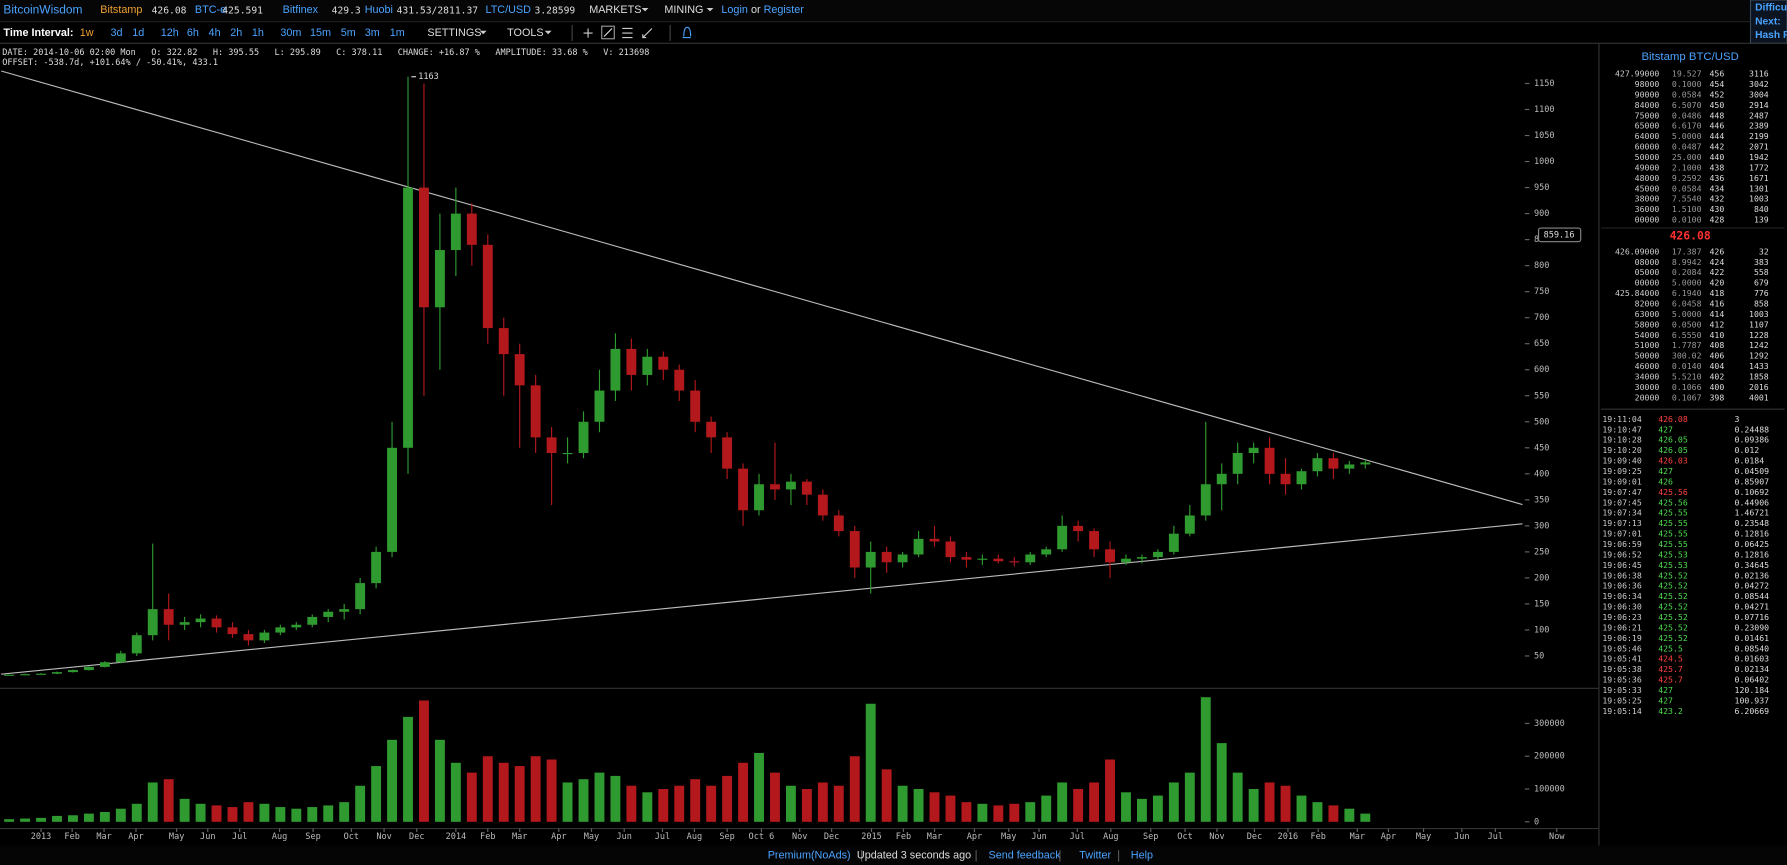 This screenshot has height=865, width=1787. Describe the element at coordinates (509, 10) in the screenshot. I see `exchange-name: LTC/USD` at that location.